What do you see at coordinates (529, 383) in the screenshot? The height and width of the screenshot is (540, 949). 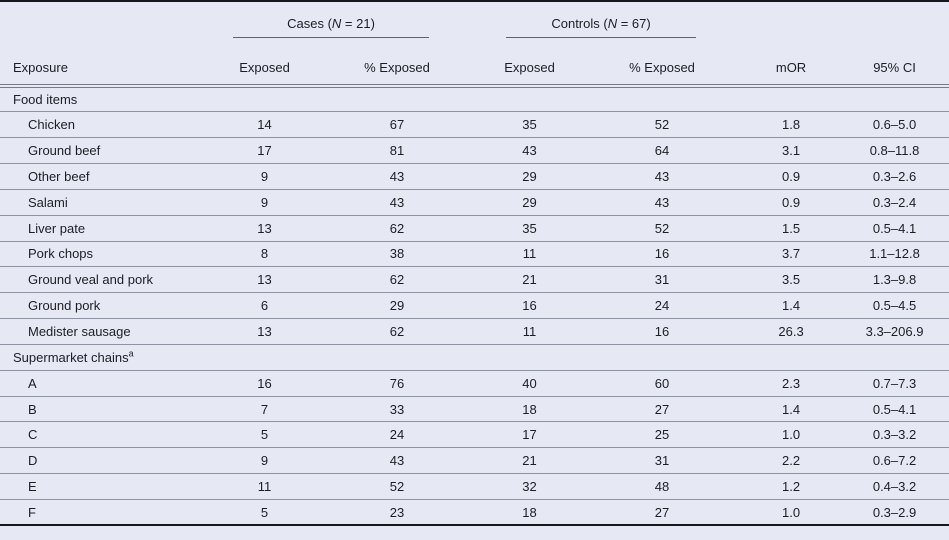 I see `cell-value: 40` at bounding box center [529, 383].